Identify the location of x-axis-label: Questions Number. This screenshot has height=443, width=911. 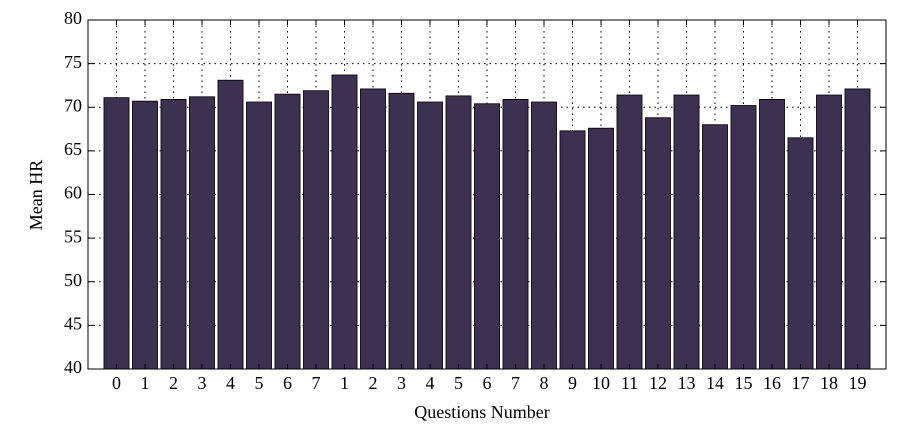
(481, 412).